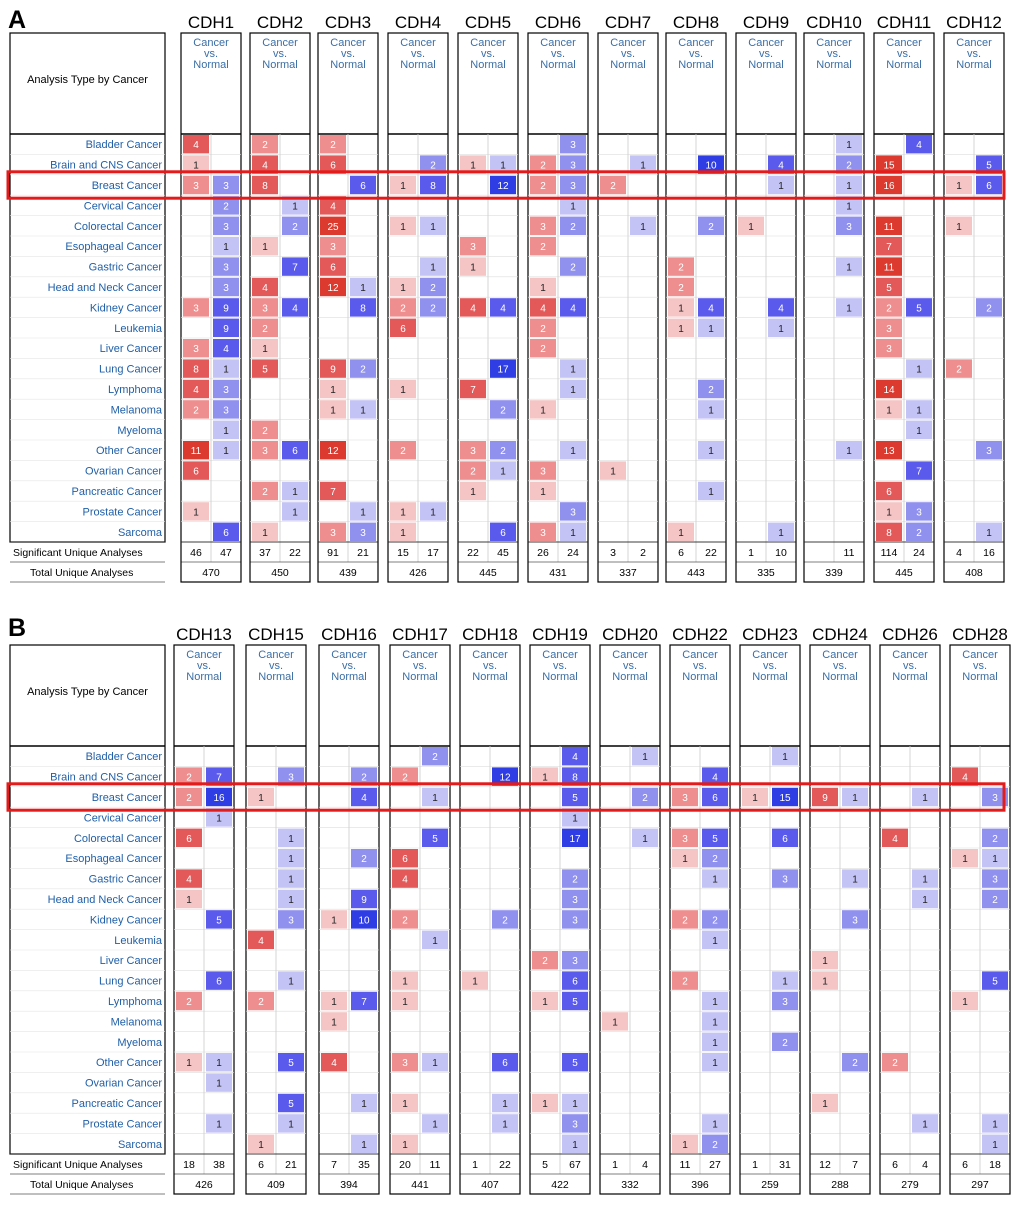  What do you see at coordinates (131, 961) in the screenshot?
I see `cancer-label: Liver Cancer` at bounding box center [131, 961].